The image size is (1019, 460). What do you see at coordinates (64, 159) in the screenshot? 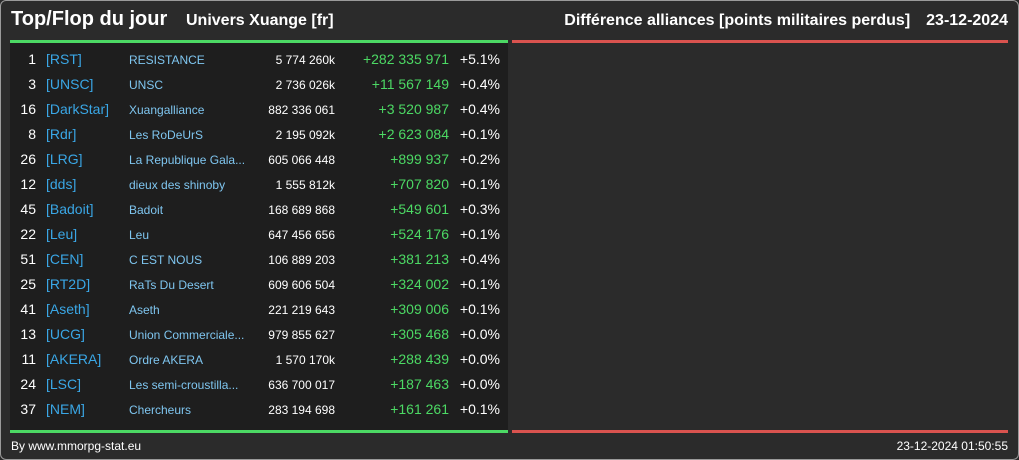
I see `alliance-tag-link: [LRG]` at bounding box center [64, 159].